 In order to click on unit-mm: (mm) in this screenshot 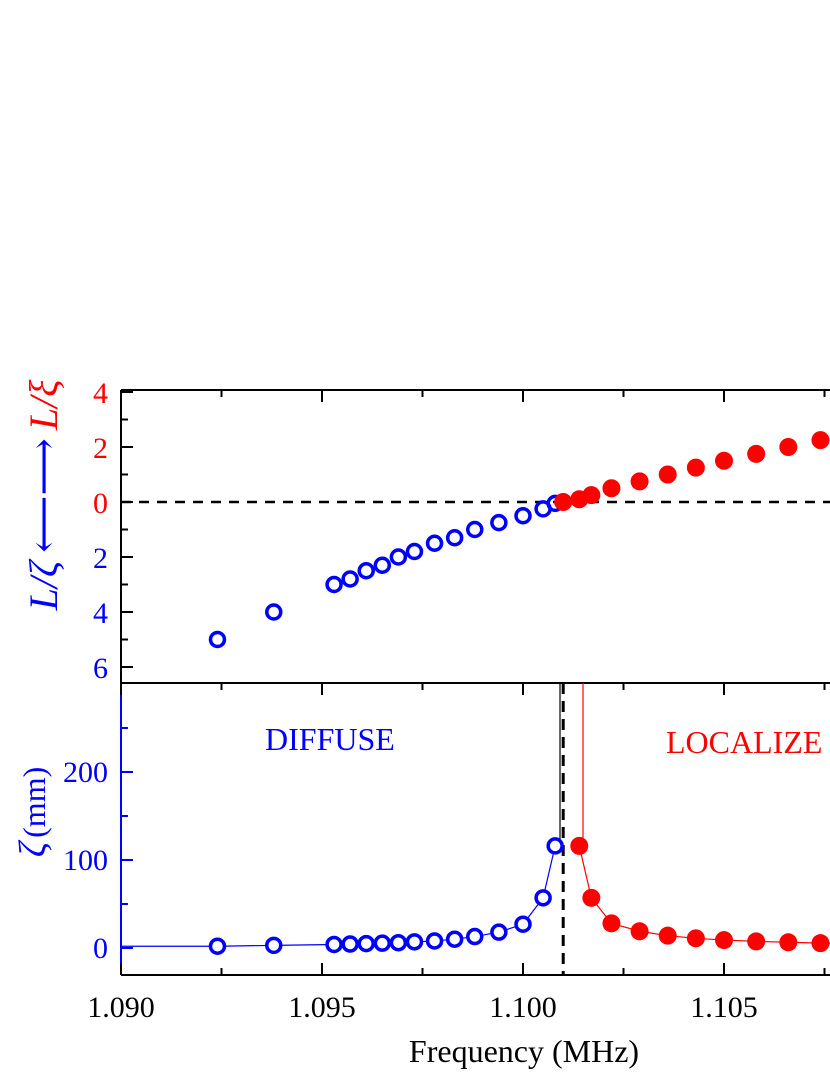, I will do `click(34, 802)`.